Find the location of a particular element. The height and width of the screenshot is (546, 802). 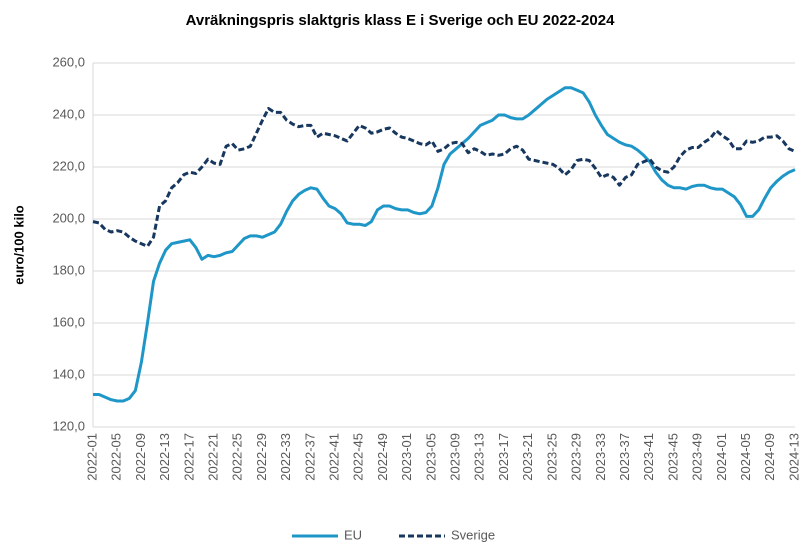

x-tick-label: 2024-09 is located at coordinates (769, 457).